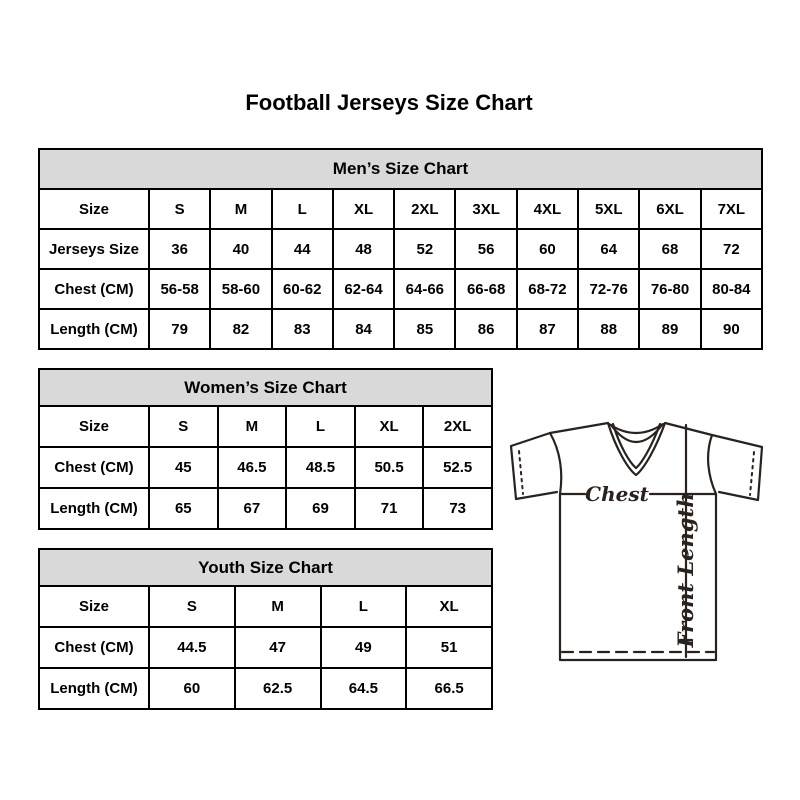  What do you see at coordinates (609, 329) in the screenshot?
I see `size-cell: 88` at bounding box center [609, 329].